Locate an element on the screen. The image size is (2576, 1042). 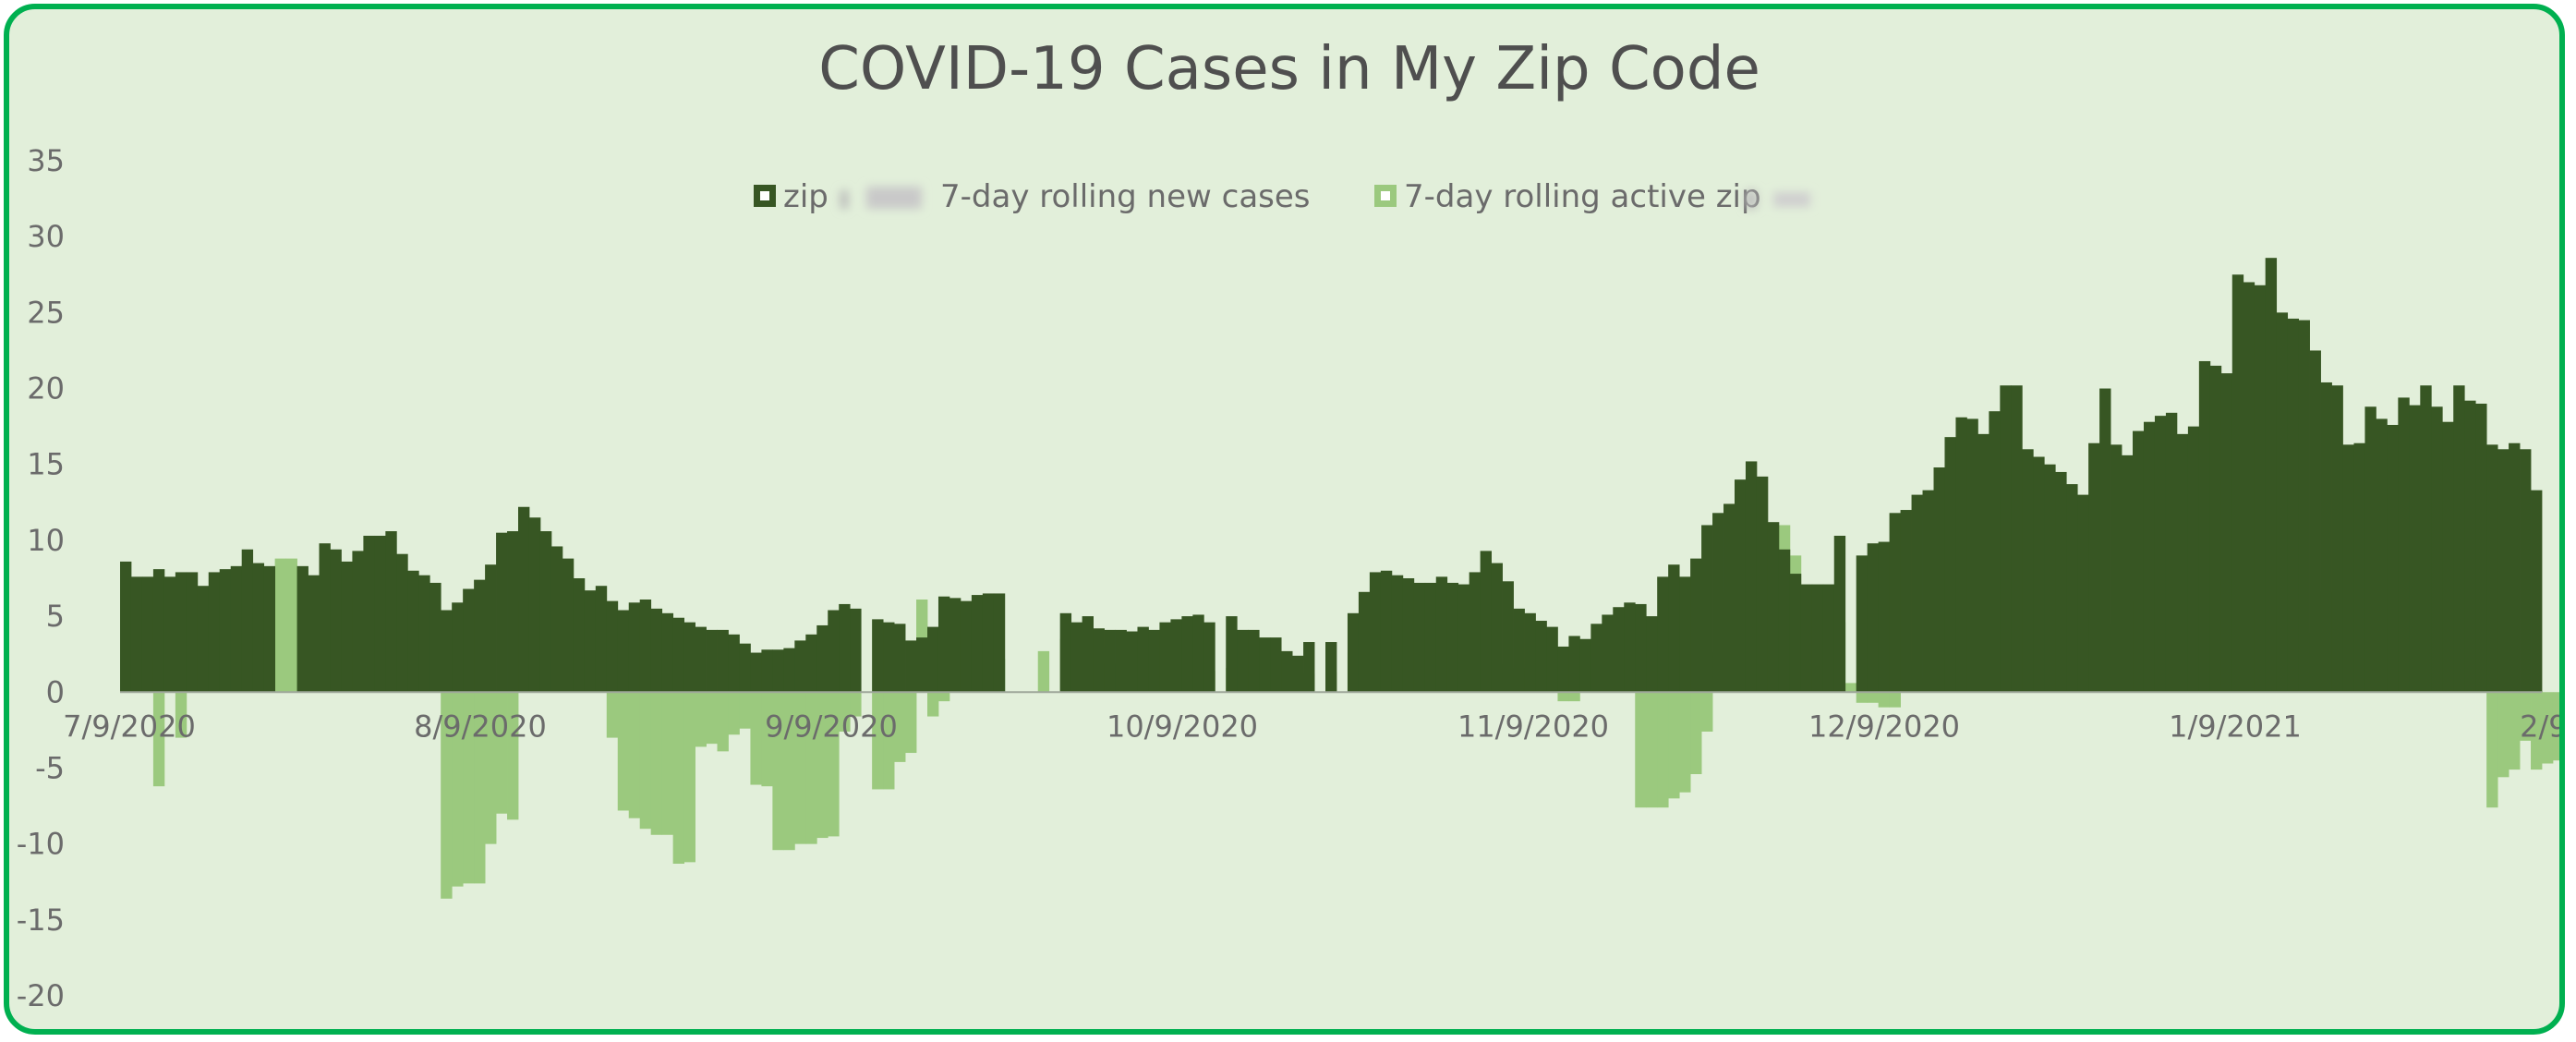
x-tick-label: 2/9/2021 is located at coordinates (2542, 726).